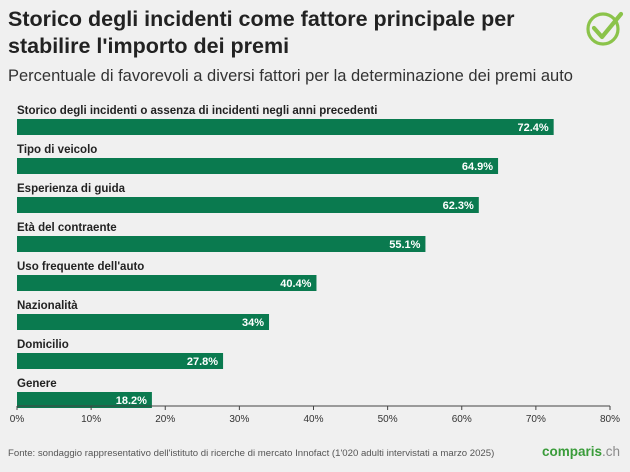  What do you see at coordinates (67, 228) in the screenshot?
I see `category-label: Età del contraente` at bounding box center [67, 228].